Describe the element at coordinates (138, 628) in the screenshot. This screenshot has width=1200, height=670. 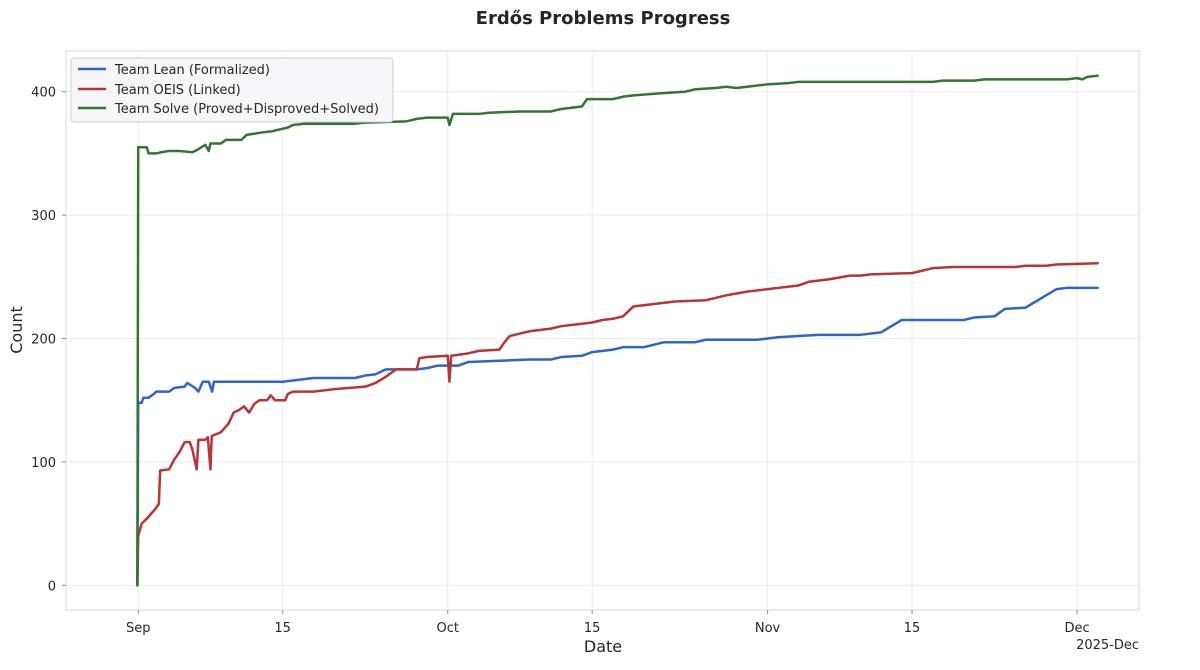
I see `x-tick-label: Sep` at that location.